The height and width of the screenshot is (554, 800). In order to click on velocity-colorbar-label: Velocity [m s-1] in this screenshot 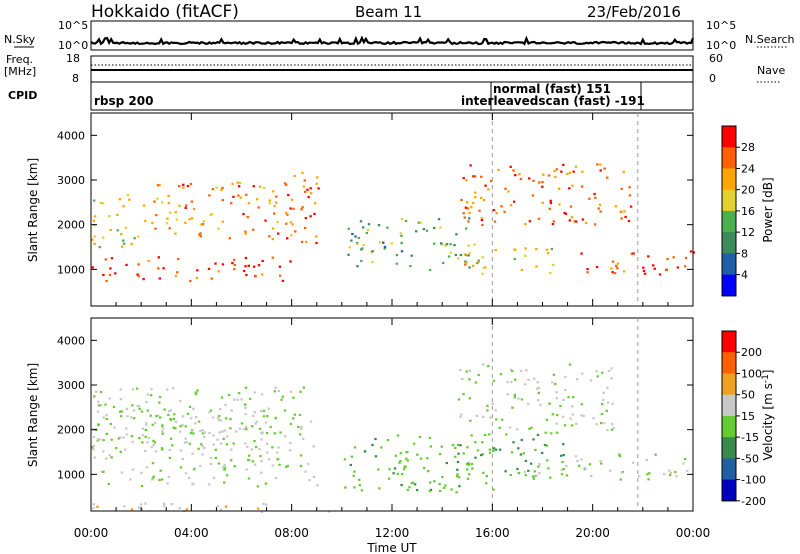, I will do `click(768, 415)`.